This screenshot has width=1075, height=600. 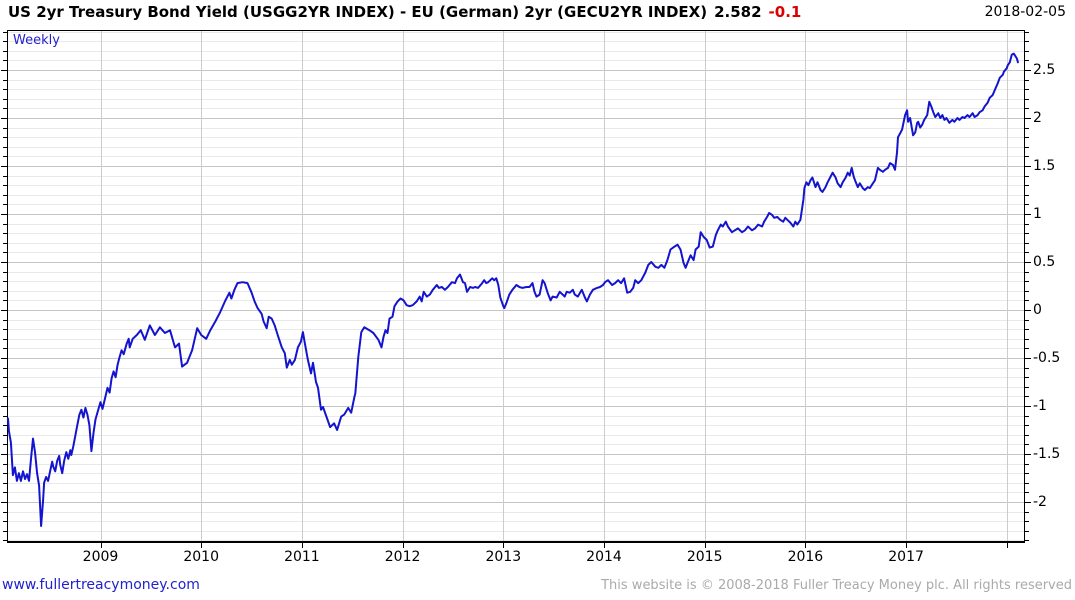 What do you see at coordinates (738, 12) in the screenshot?
I see `last-value: 2.582` at bounding box center [738, 12].